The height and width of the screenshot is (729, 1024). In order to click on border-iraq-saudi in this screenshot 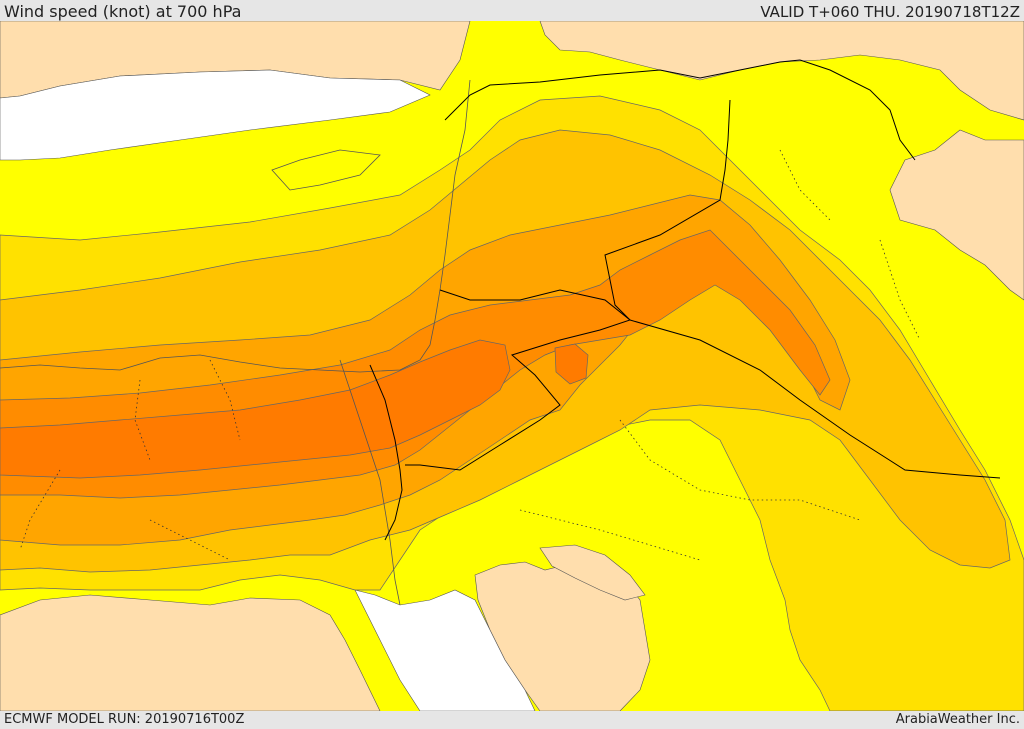, I will do `click(815, 399)`.